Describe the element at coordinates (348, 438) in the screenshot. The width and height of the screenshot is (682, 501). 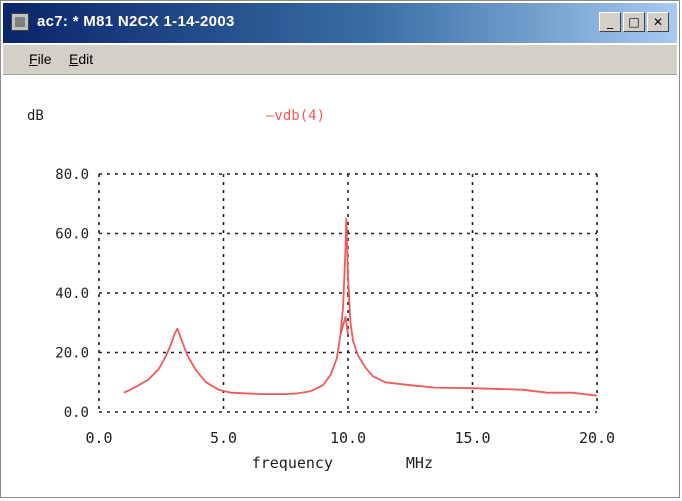
I see `x-tick-label: 10.0` at that location.